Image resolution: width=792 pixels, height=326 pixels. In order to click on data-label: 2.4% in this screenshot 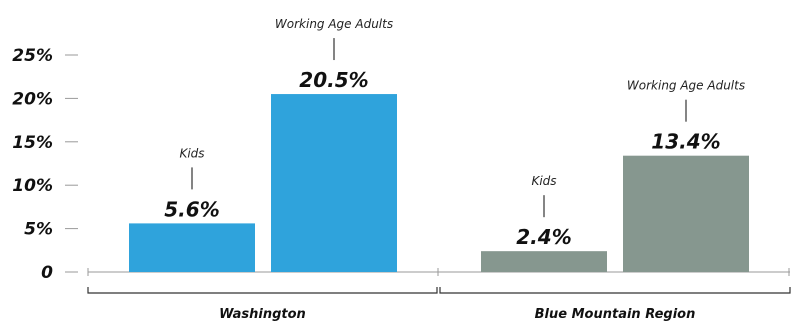, I will do `click(543, 237)`.